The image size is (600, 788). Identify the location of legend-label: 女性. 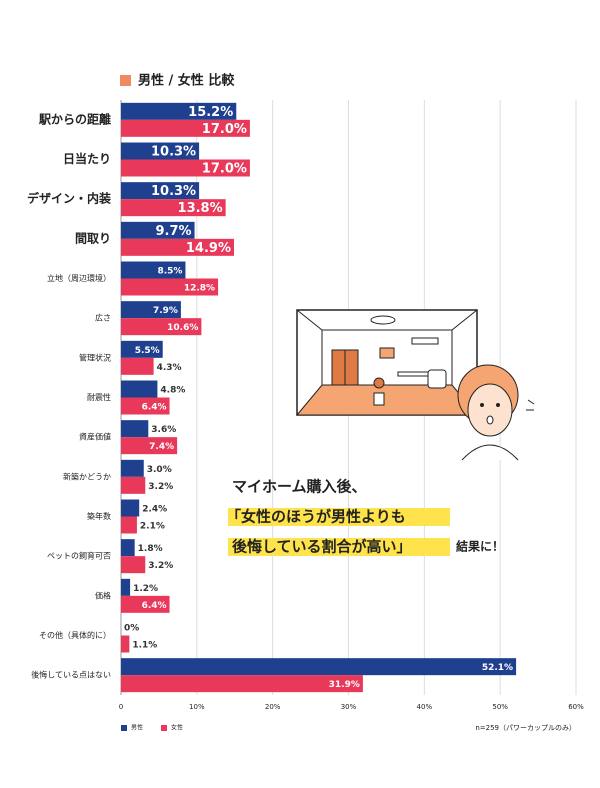
(177, 728).